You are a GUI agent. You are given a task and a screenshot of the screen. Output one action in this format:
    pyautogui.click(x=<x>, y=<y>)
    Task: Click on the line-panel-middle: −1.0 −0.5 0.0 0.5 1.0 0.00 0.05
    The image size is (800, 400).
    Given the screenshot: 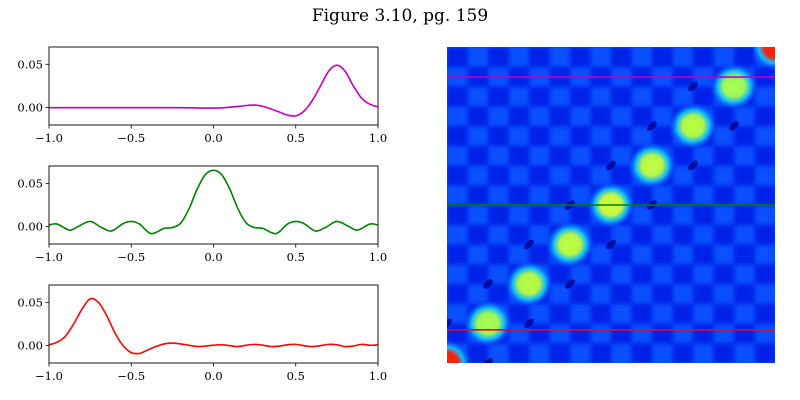 What is the action you would take?
    pyautogui.click(x=202, y=214)
    